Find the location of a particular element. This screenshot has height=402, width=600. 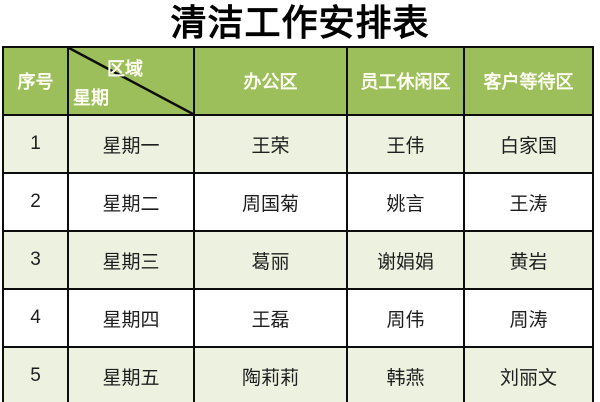

cell-waiting: 白家国 is located at coordinates (528, 144).